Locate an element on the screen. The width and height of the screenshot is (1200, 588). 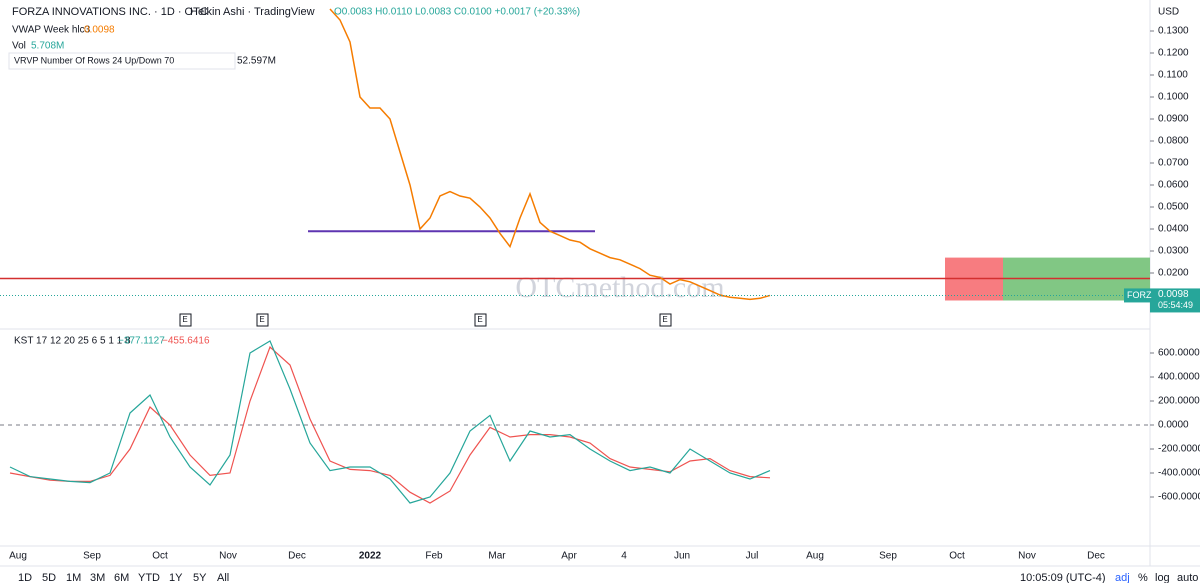
range-button: 1D is located at coordinates (25, 578).